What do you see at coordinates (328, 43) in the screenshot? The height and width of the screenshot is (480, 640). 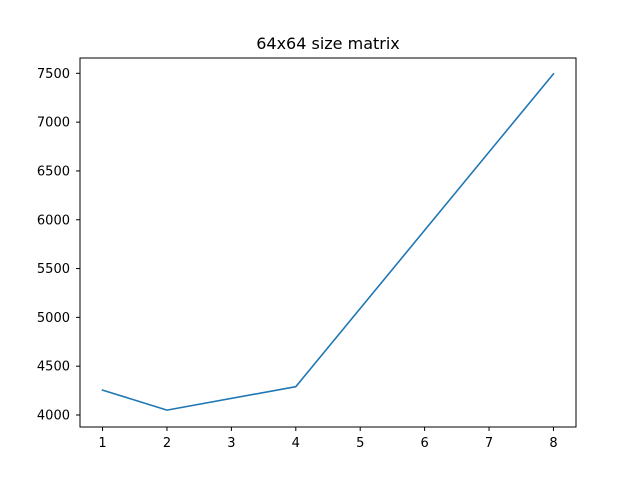 I see `chart-title: 64x64 size matrix` at bounding box center [328, 43].